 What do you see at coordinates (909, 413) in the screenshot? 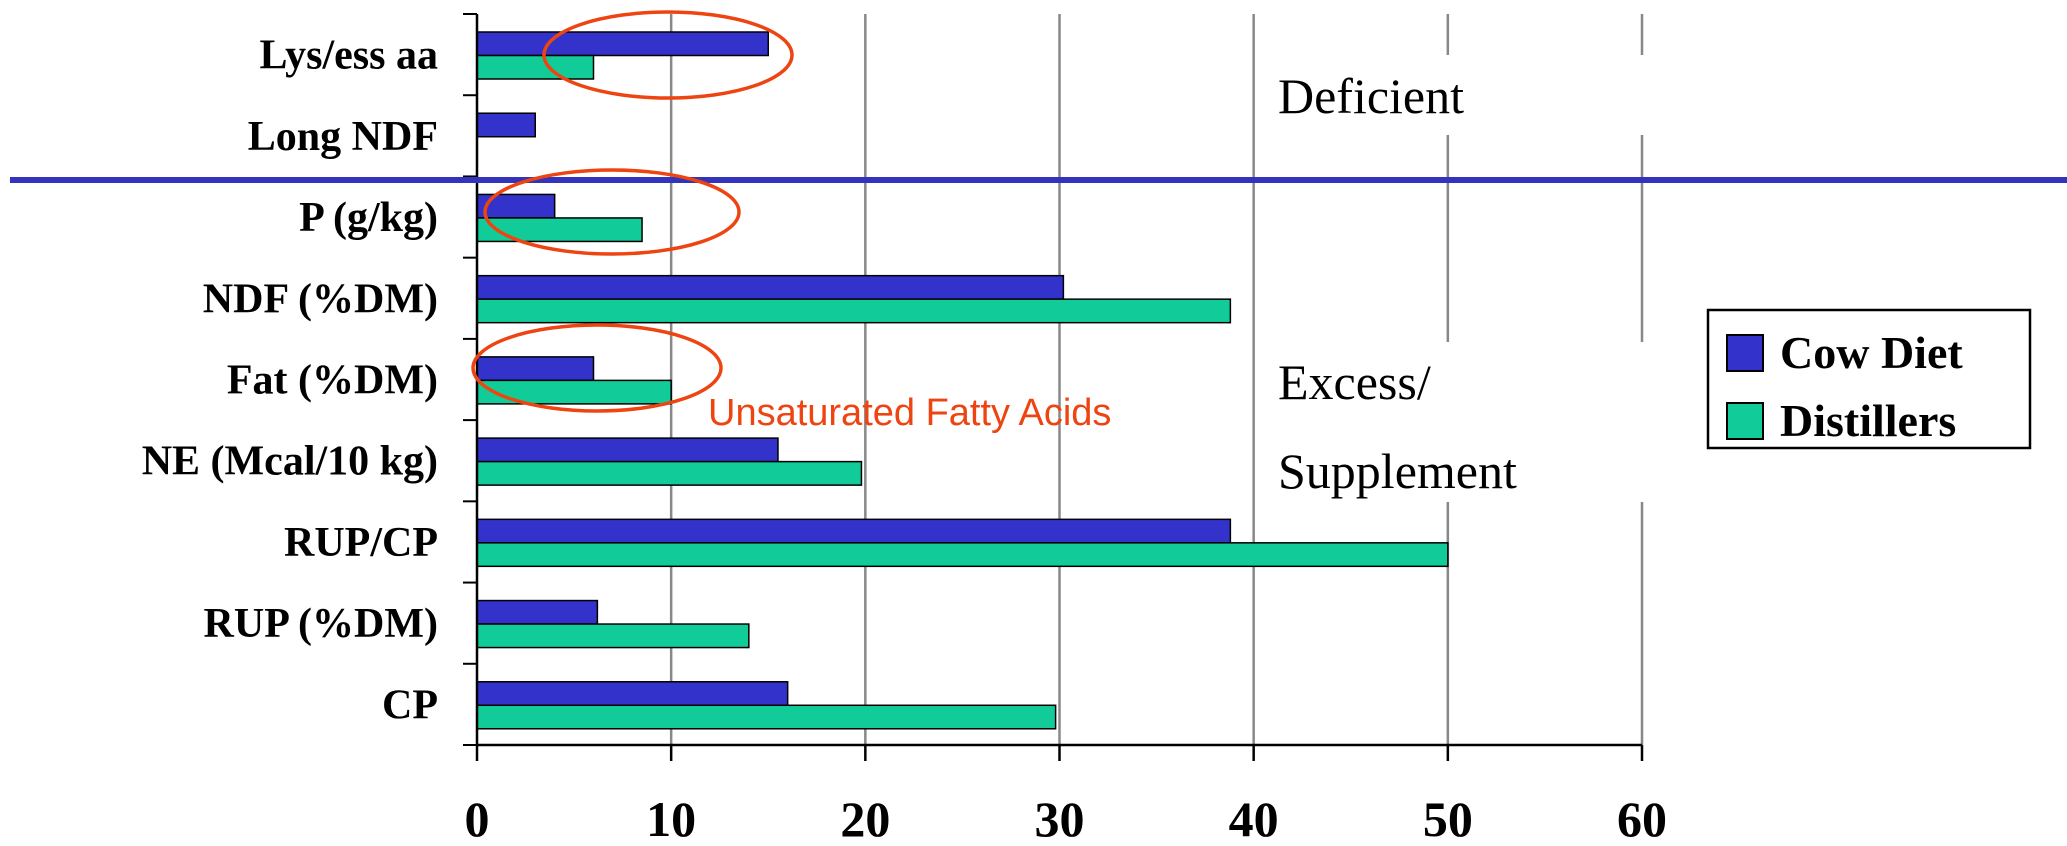
I see `annotation-unsaturated-fatty-acids: Unsaturated Fatty Acids` at bounding box center [909, 413].